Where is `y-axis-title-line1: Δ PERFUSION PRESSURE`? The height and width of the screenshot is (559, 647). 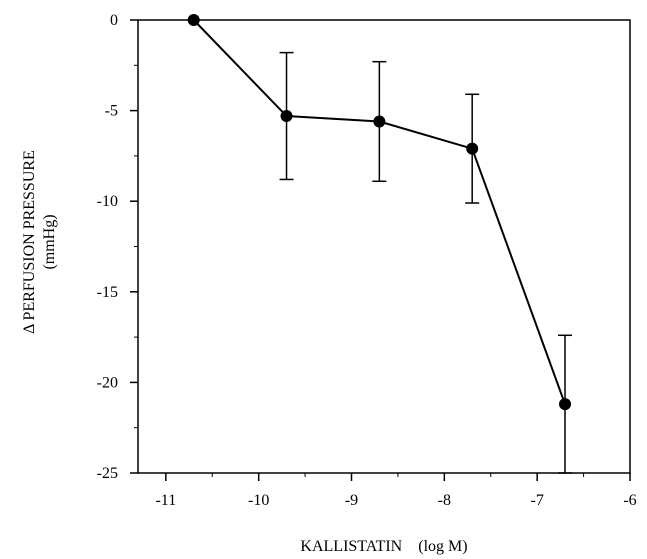 y-axis-title-line1: Δ PERFUSION PRESSURE is located at coordinates (29, 242).